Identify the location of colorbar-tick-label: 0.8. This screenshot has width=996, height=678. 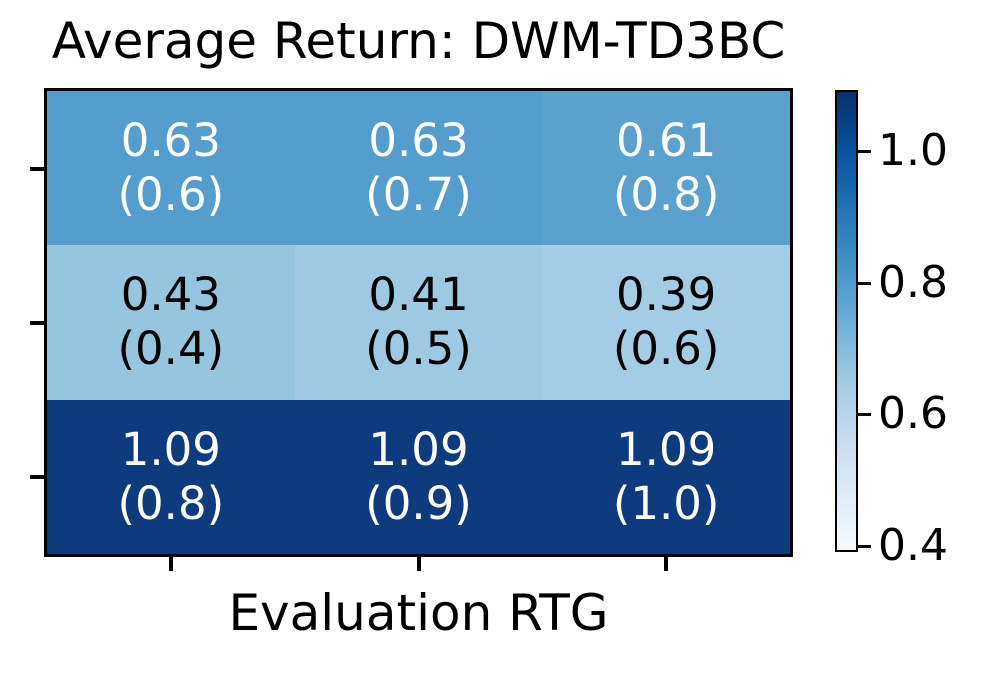
(913, 282).